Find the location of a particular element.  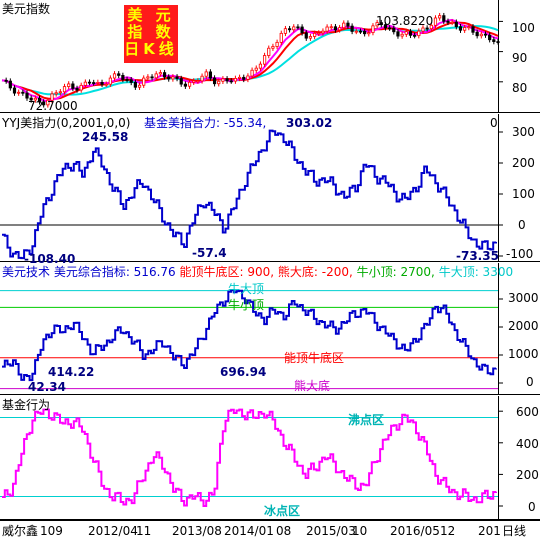

date-tick: 201 is located at coordinates (489, 531).